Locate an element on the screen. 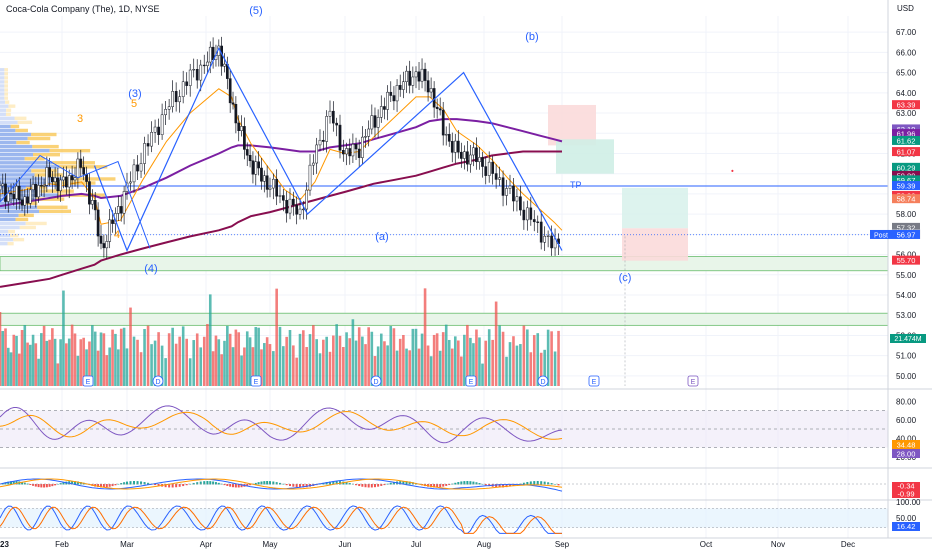 Image resolution: width=932 pixels, height=555 pixels. price-tick-label: 53.00 is located at coordinates (906, 315).